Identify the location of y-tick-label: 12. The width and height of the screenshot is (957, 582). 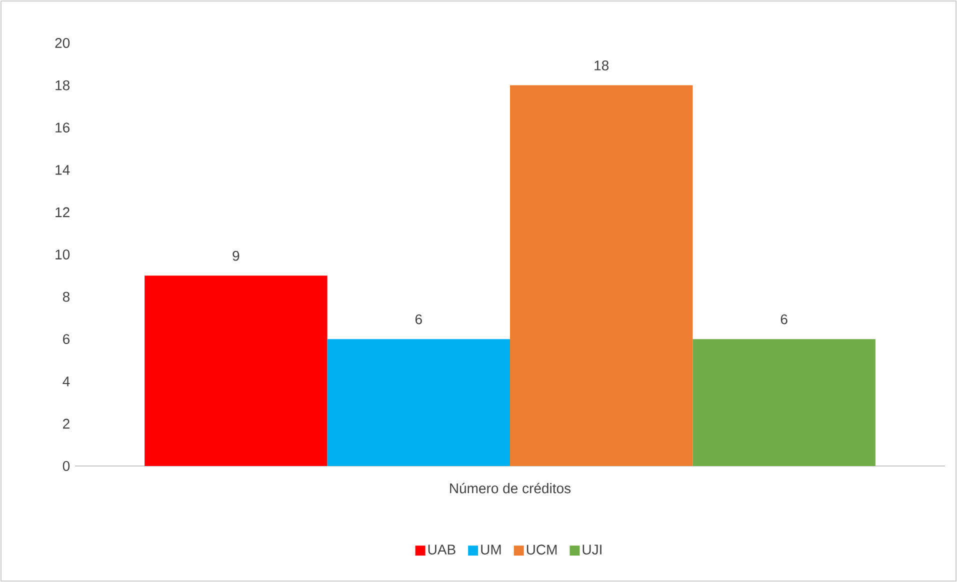
(63, 212).